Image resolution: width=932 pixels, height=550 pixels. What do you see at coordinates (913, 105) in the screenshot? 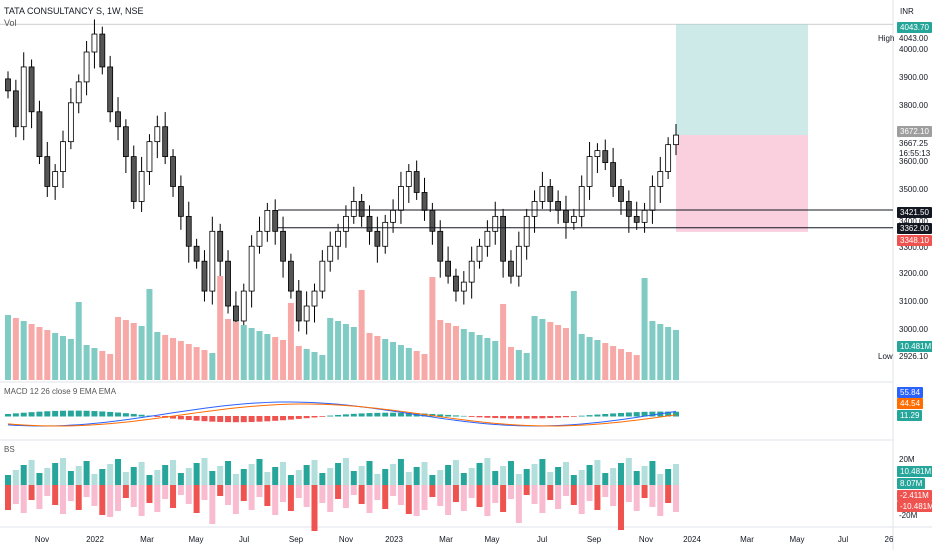
I see `price-tick-3800: 3800.00` at bounding box center [913, 105].